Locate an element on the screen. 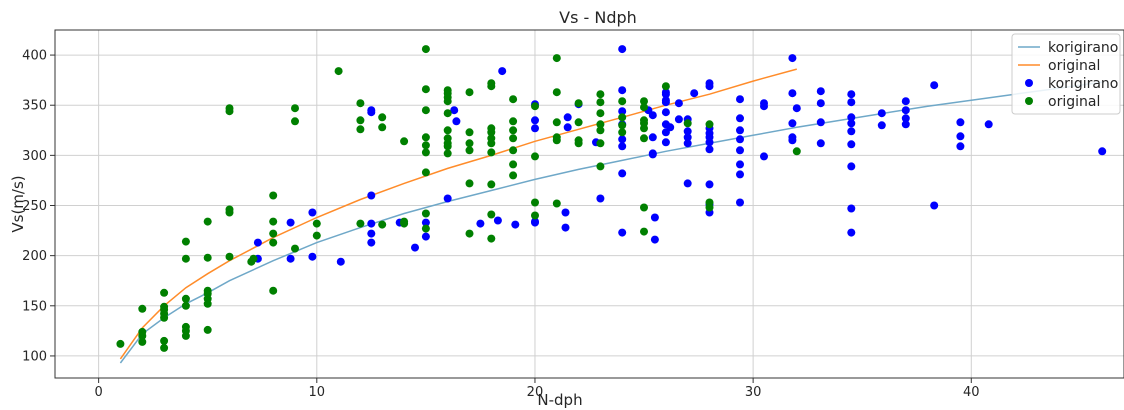  y-tick-label: 300 is located at coordinates (34, 156).